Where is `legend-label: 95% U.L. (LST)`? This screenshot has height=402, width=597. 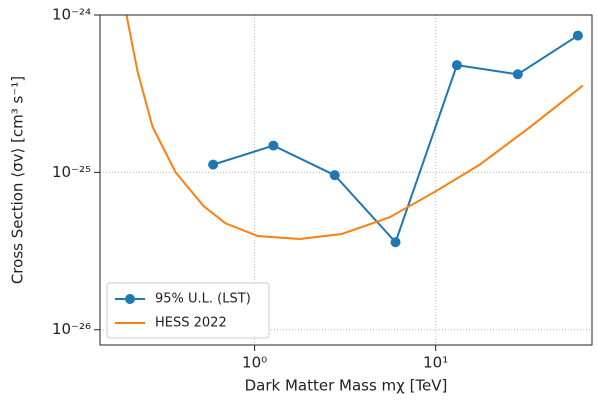
legend-label: 95% U.L. (LST) is located at coordinates (203, 299).